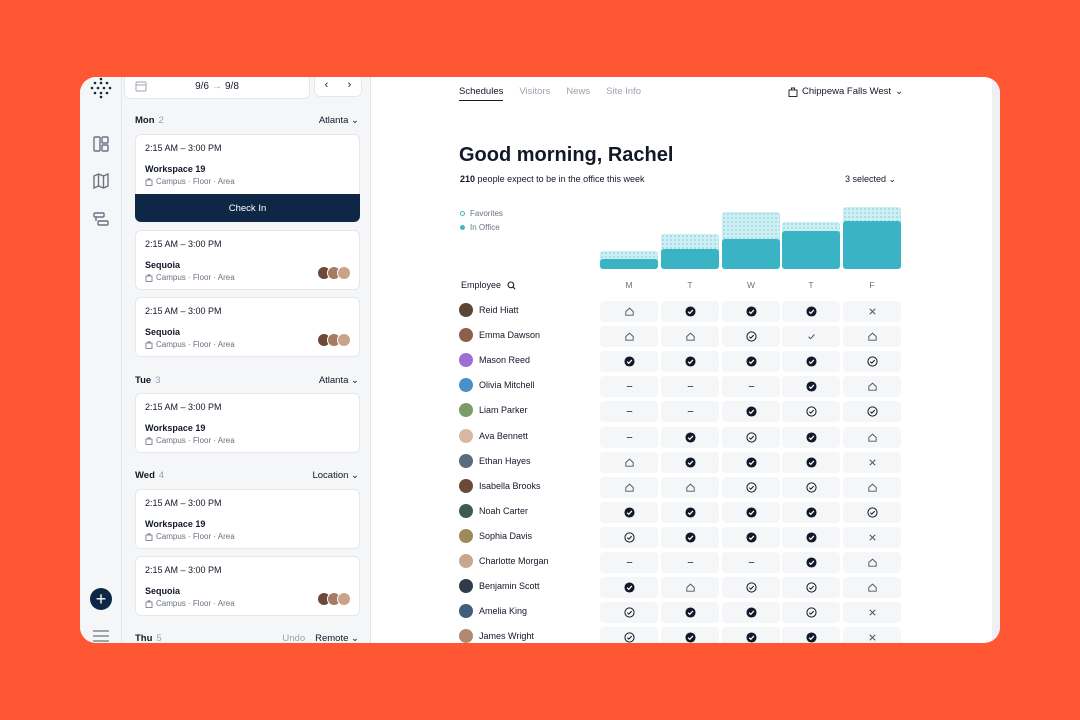 This screenshot has width=1080, height=720. I want to click on table-row: Ethan Hayes, so click(681, 463).